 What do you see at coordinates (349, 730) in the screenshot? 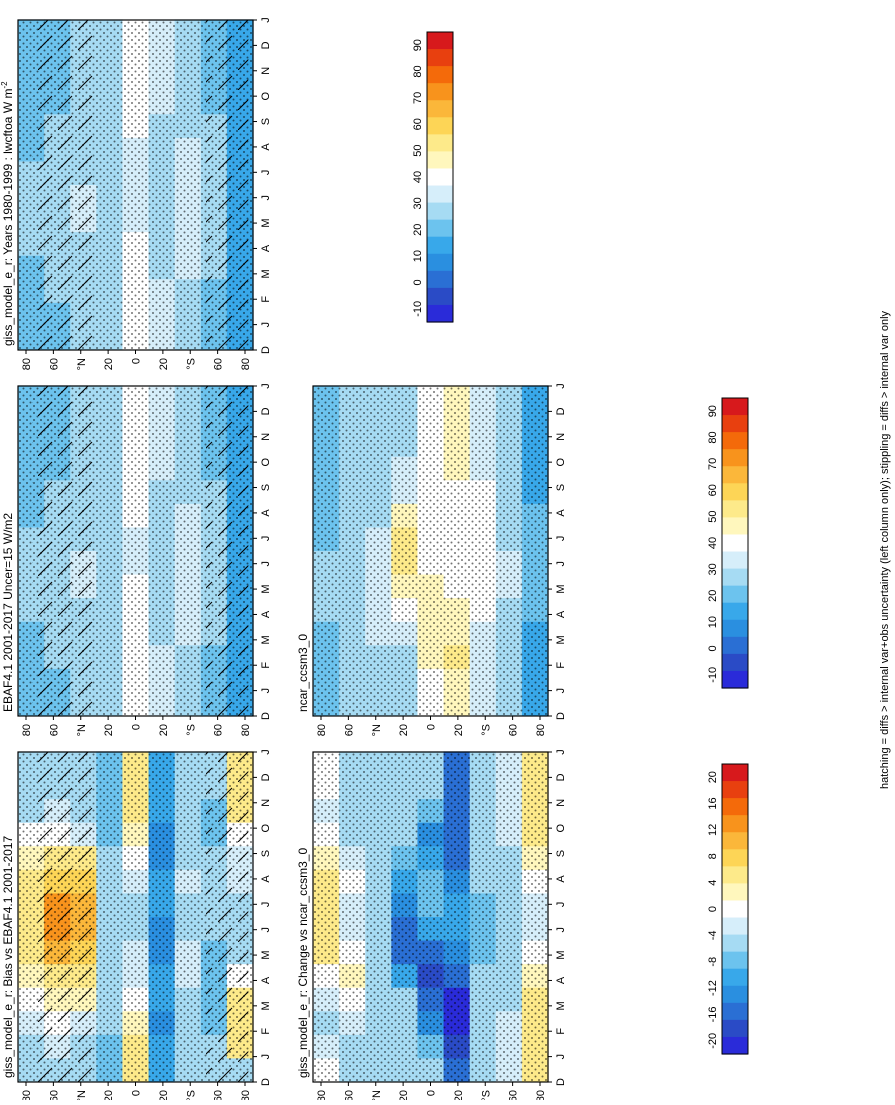
I see `ncar-lat-1: 60` at bounding box center [349, 730].